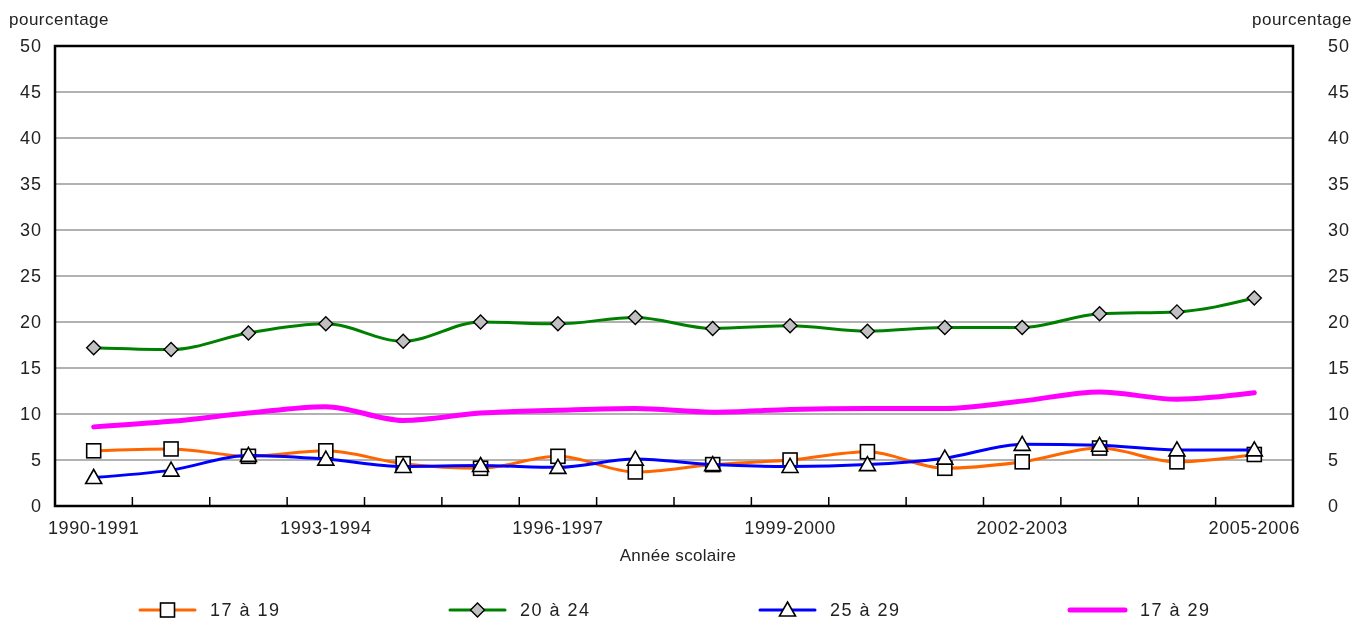 The image size is (1367, 624). I want to click on x-tick-label: 1996-1997, so click(558, 528).